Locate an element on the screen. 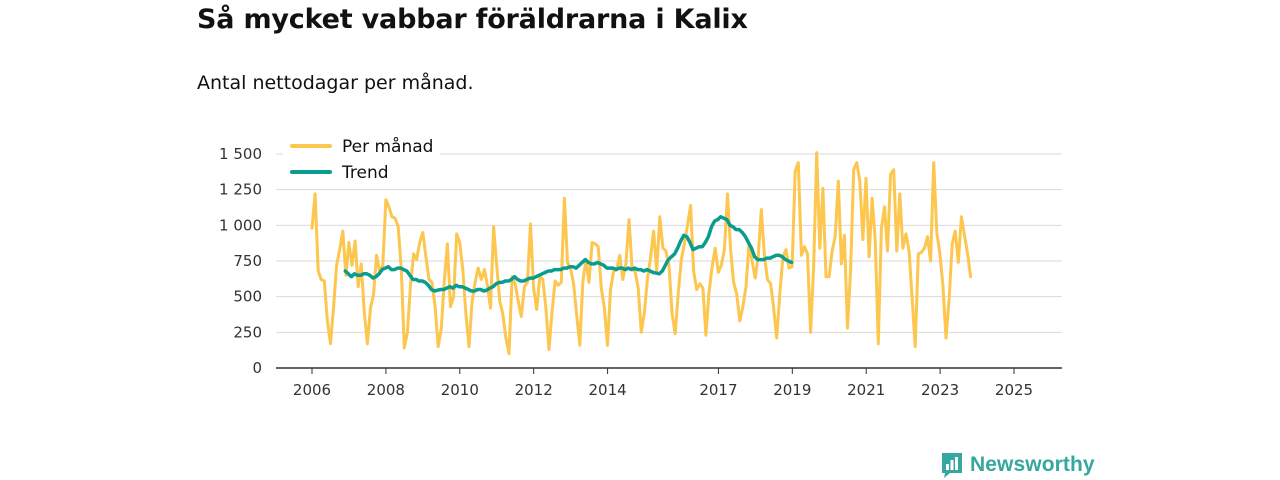 This screenshot has height=480, width=1280. series-line-trend is located at coordinates (568, 254).